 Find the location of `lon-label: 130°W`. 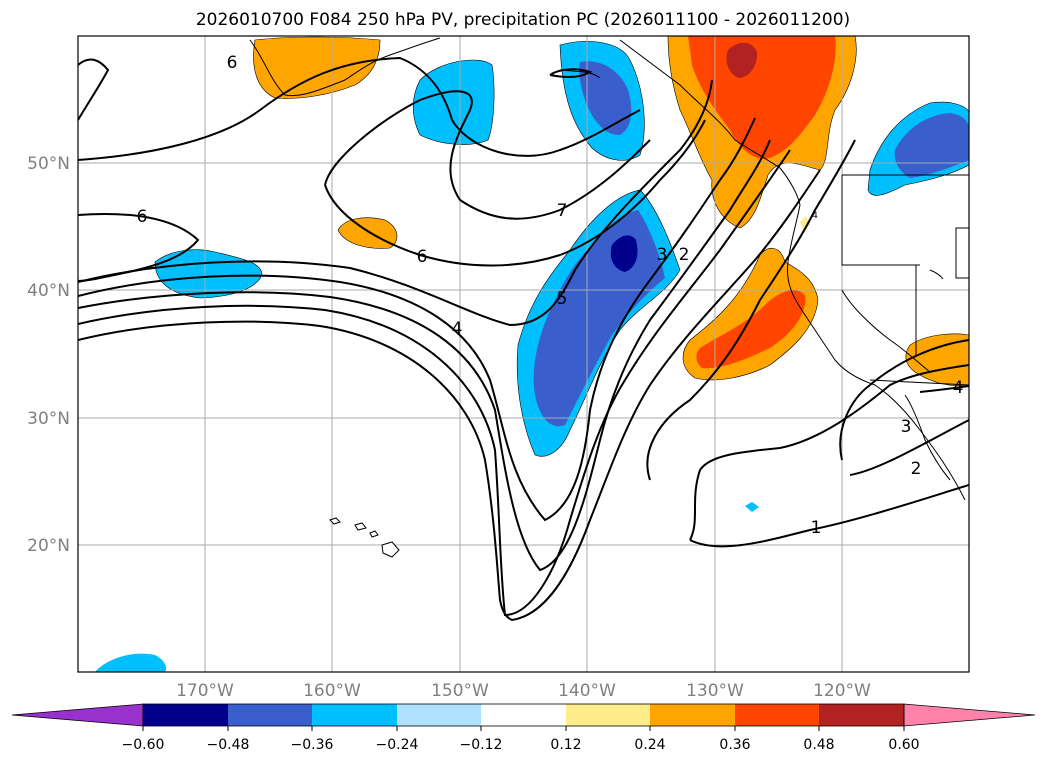

lon-label: 130°W is located at coordinates (715, 691).